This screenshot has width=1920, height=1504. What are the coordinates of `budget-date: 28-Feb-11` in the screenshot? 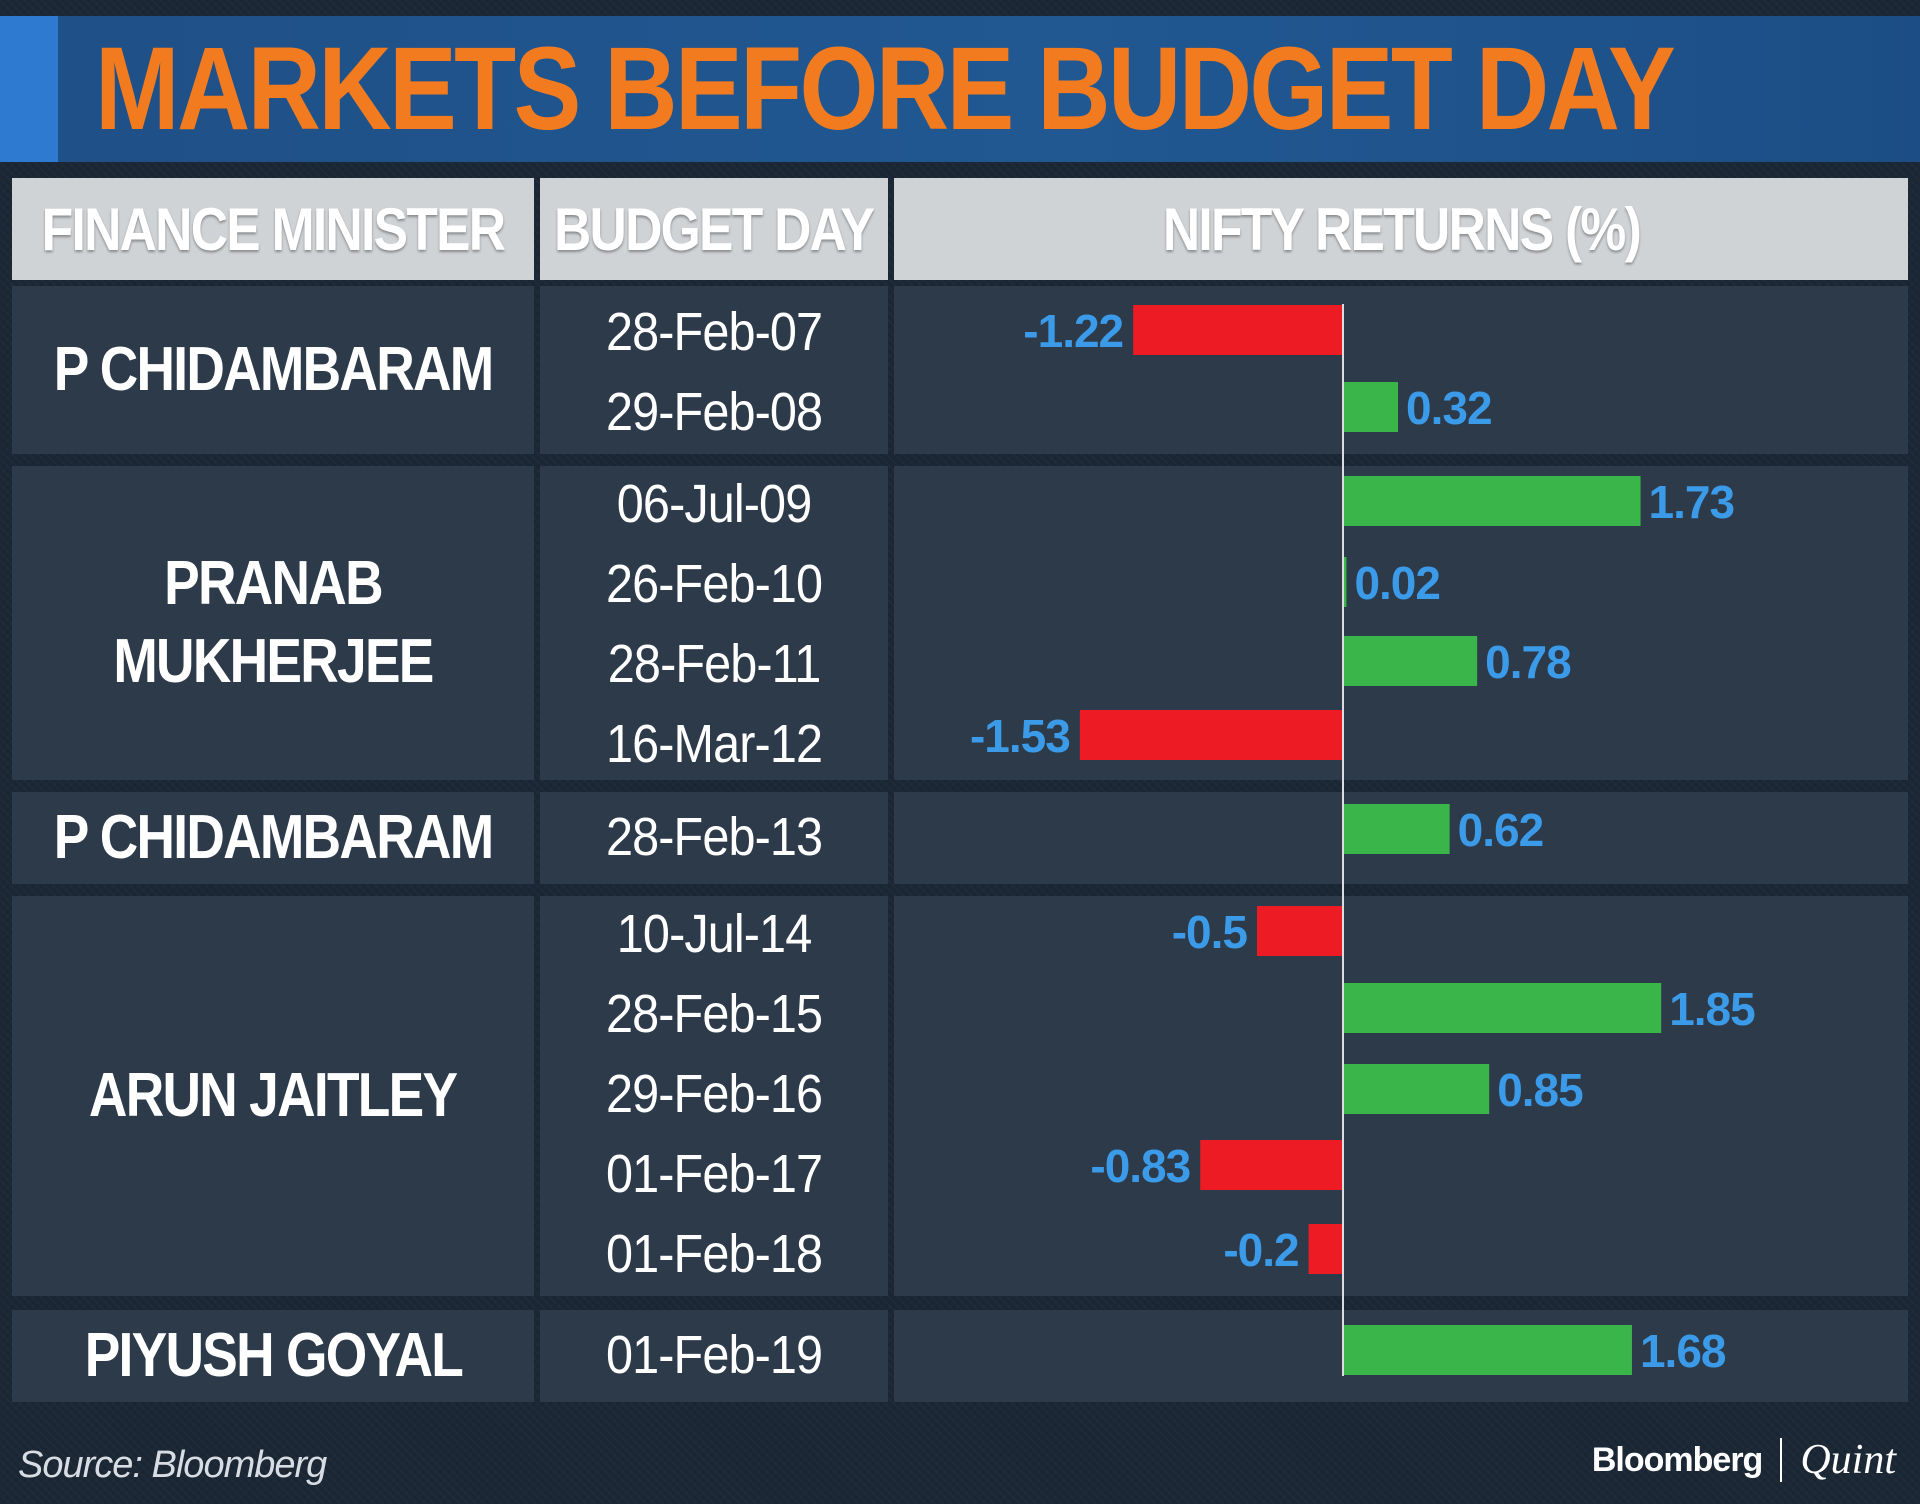 It's located at (714, 664).